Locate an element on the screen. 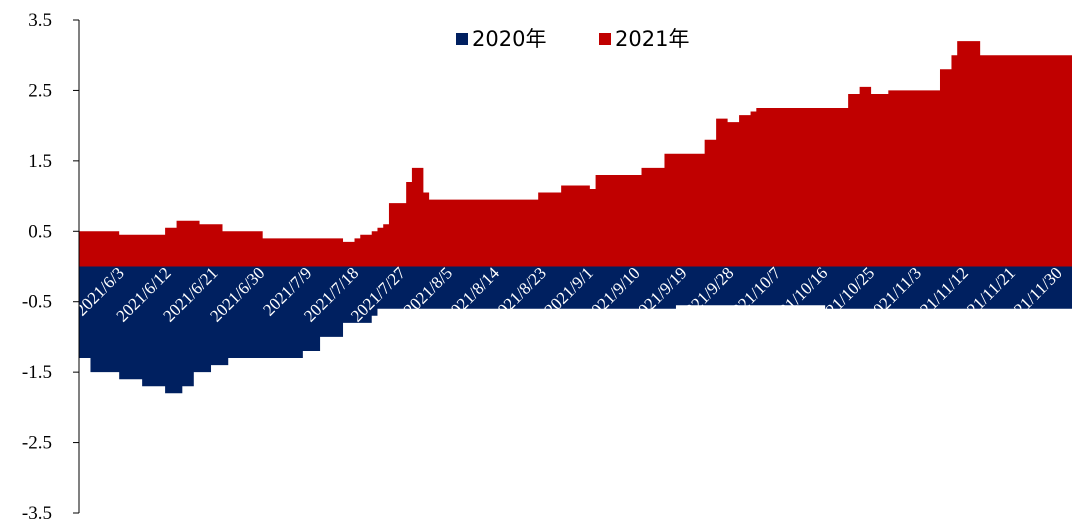 Image resolution: width=1072 pixels, height=523 pixels. legend: 2020年 2021年 is located at coordinates (572, 39).